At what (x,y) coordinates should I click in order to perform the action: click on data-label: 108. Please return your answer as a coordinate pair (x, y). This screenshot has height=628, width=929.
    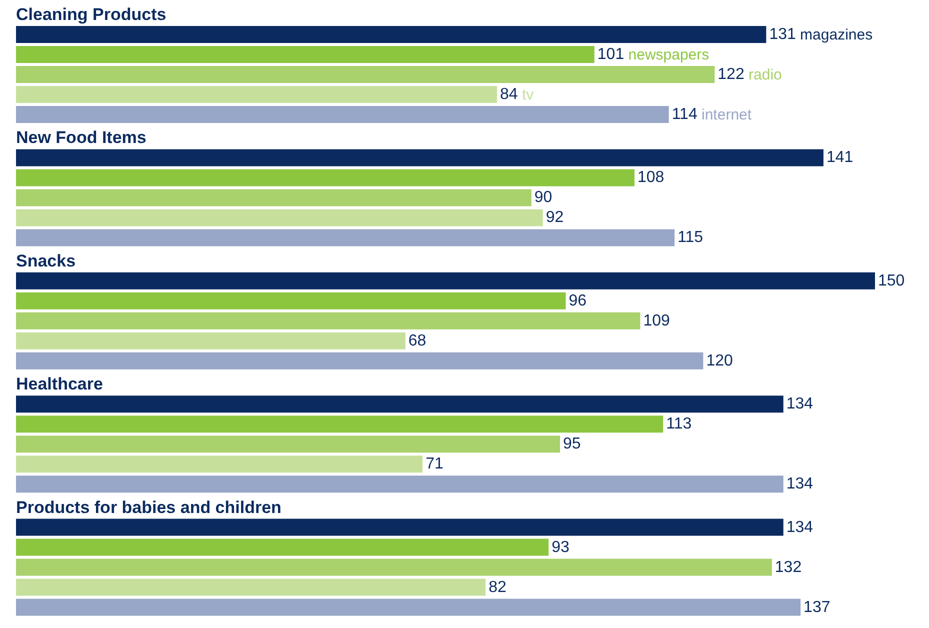
    Looking at the image, I should click on (650, 177).